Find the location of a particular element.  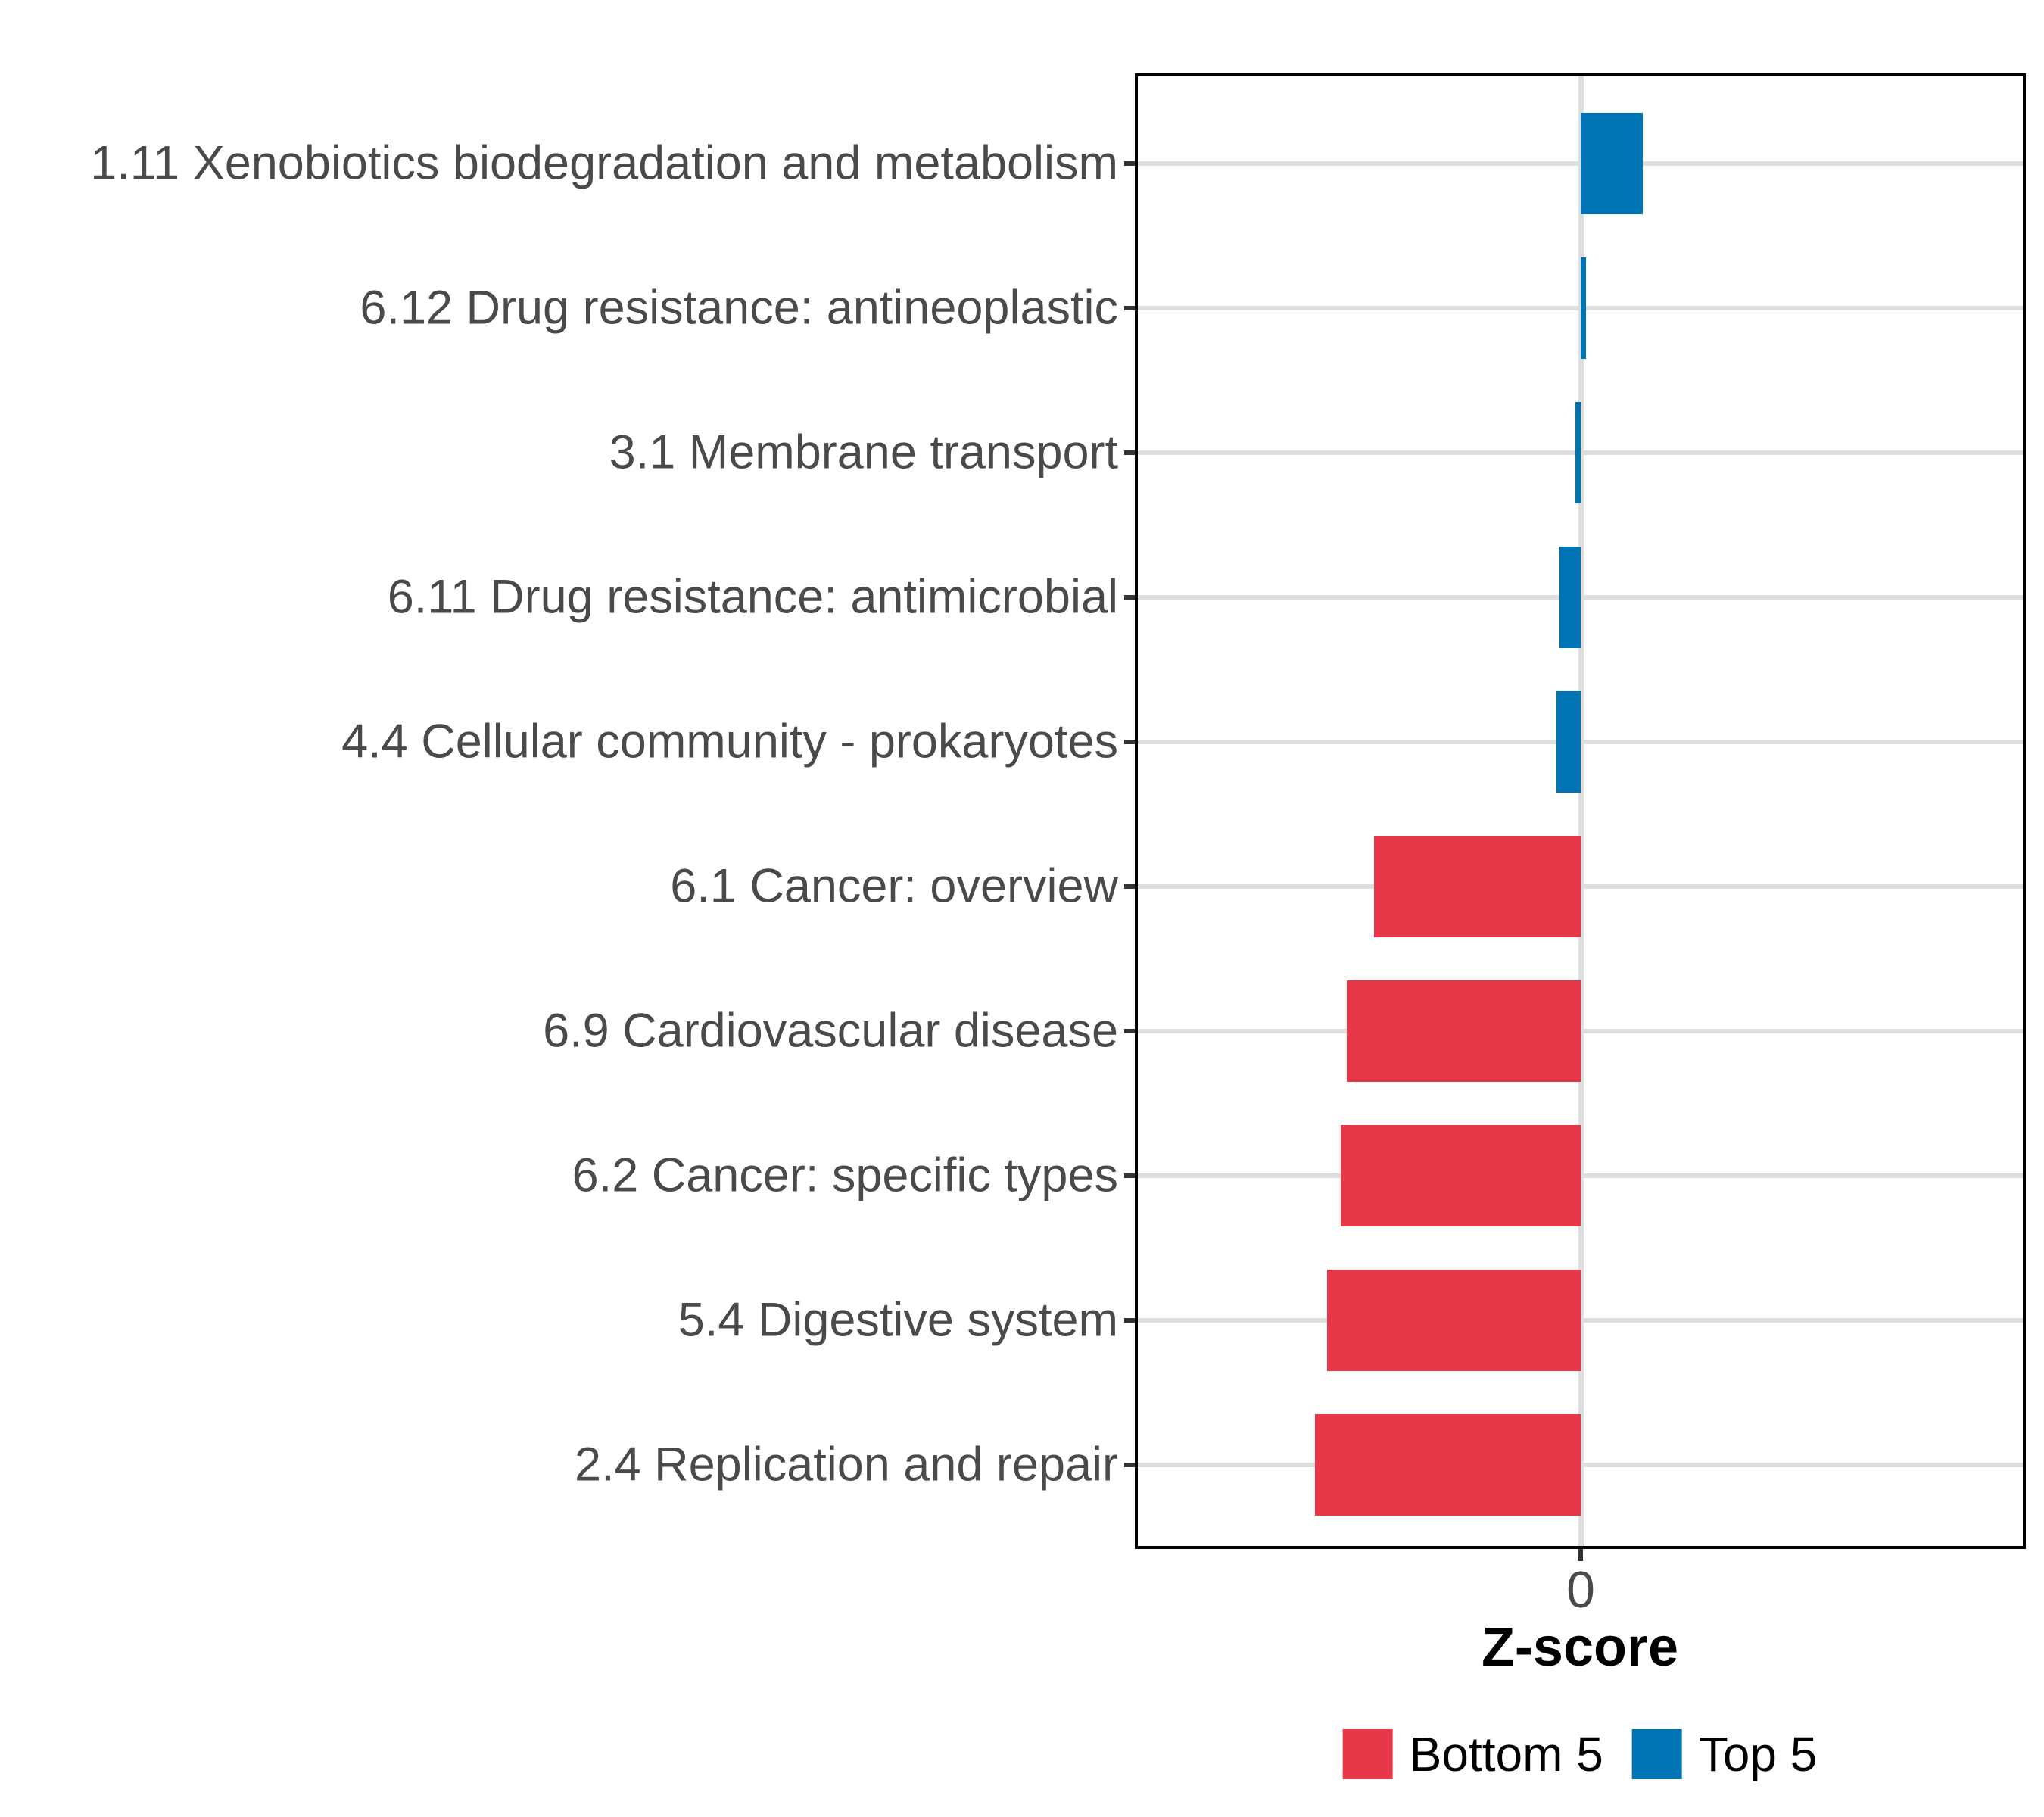

legend: Bottom 5 Top 5 is located at coordinates (1580, 1754).